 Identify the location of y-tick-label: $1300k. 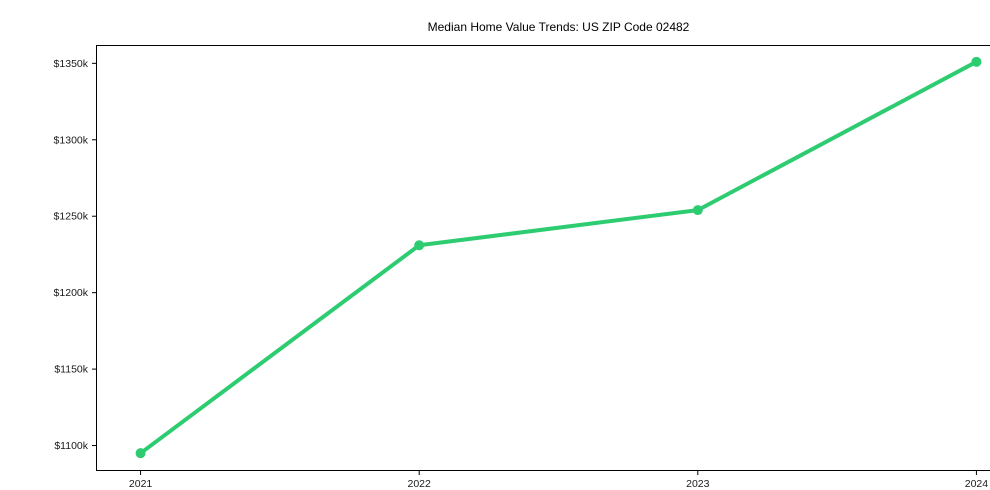
(71, 140).